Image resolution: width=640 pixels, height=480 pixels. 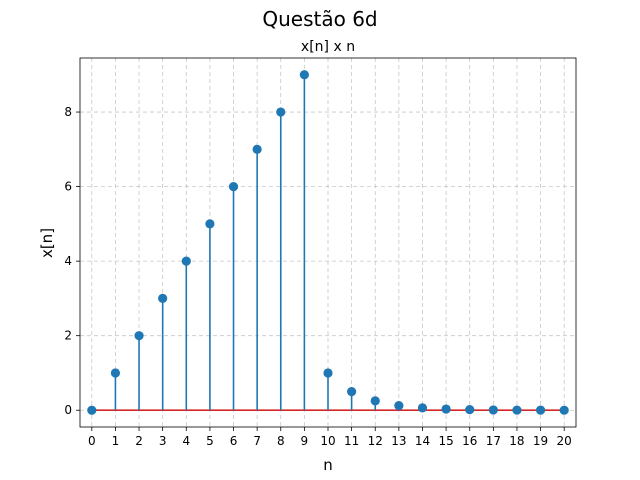 I want to click on x-tick-label: 0, so click(x=92, y=441).